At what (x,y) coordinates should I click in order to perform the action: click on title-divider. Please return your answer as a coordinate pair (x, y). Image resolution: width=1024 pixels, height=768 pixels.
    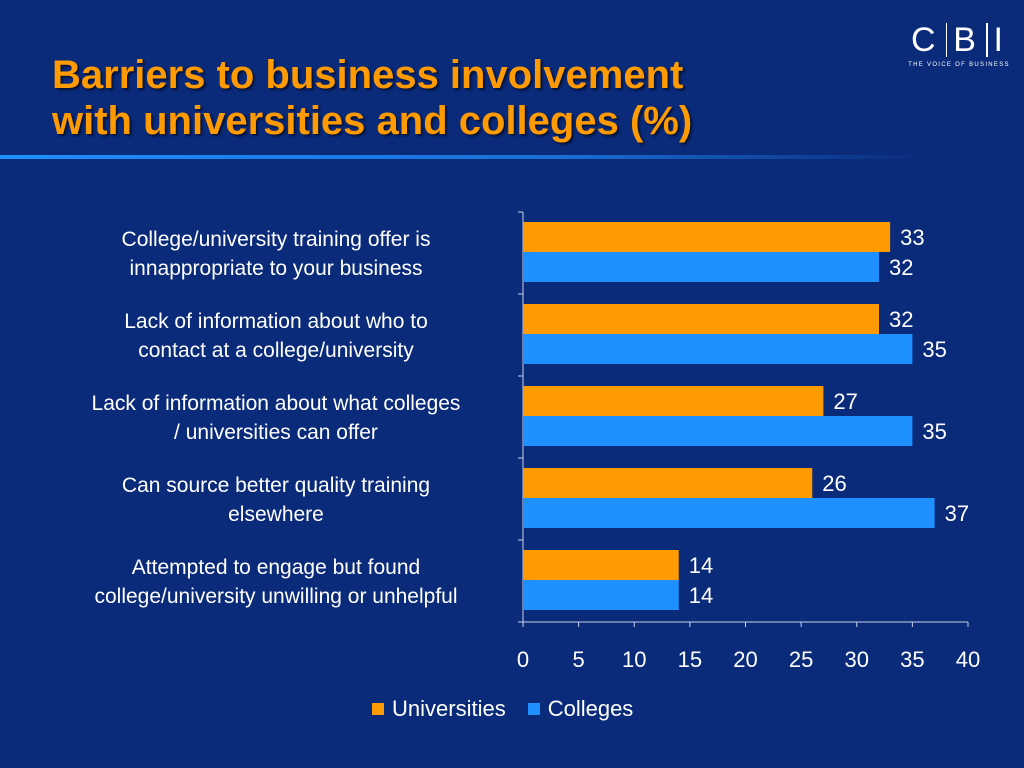
    Looking at the image, I should click on (465, 157).